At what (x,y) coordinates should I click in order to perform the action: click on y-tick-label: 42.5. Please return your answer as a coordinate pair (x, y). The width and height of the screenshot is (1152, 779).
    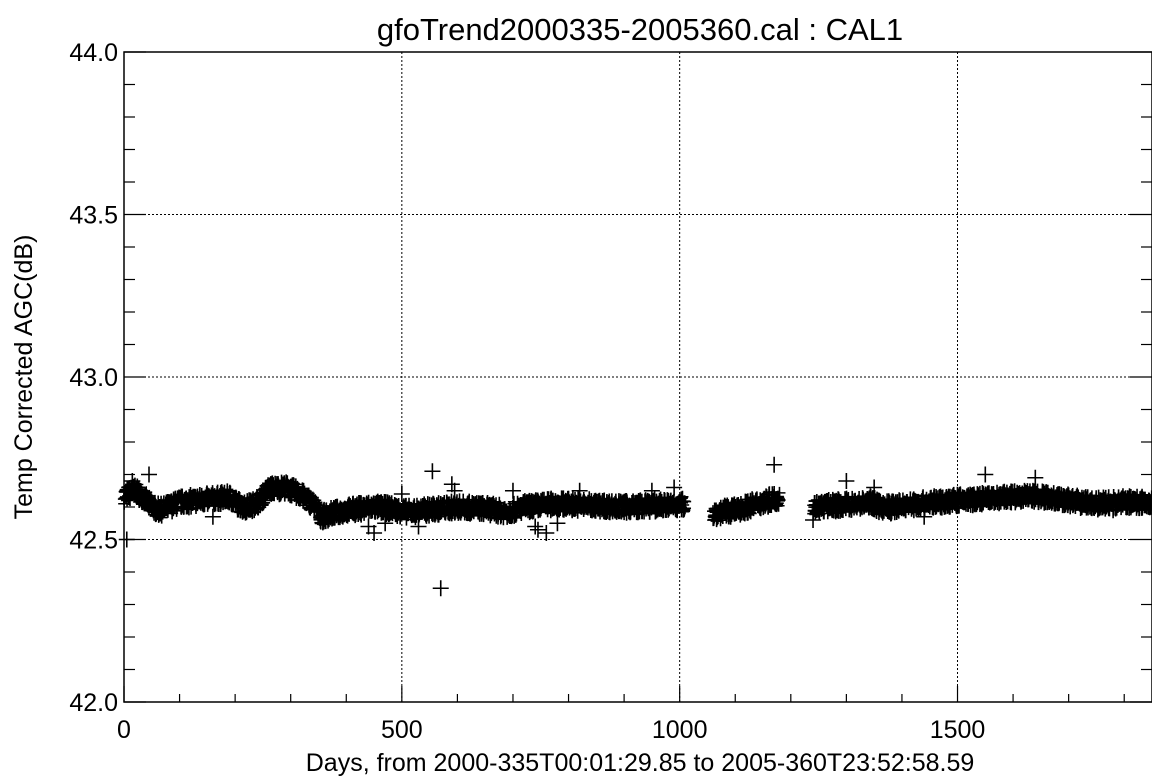
    Looking at the image, I should click on (93, 541).